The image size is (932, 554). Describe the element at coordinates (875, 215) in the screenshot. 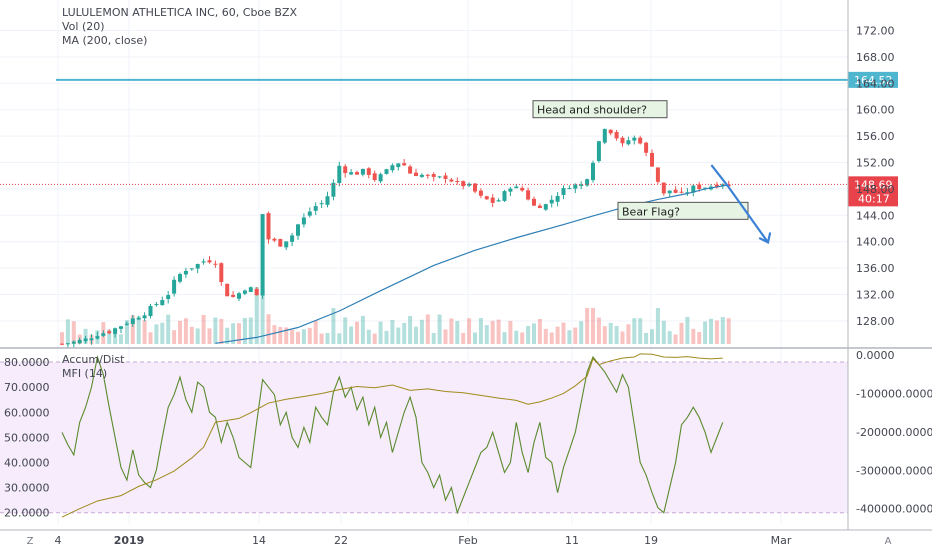

I see `price-tick-label: 144.00` at that location.